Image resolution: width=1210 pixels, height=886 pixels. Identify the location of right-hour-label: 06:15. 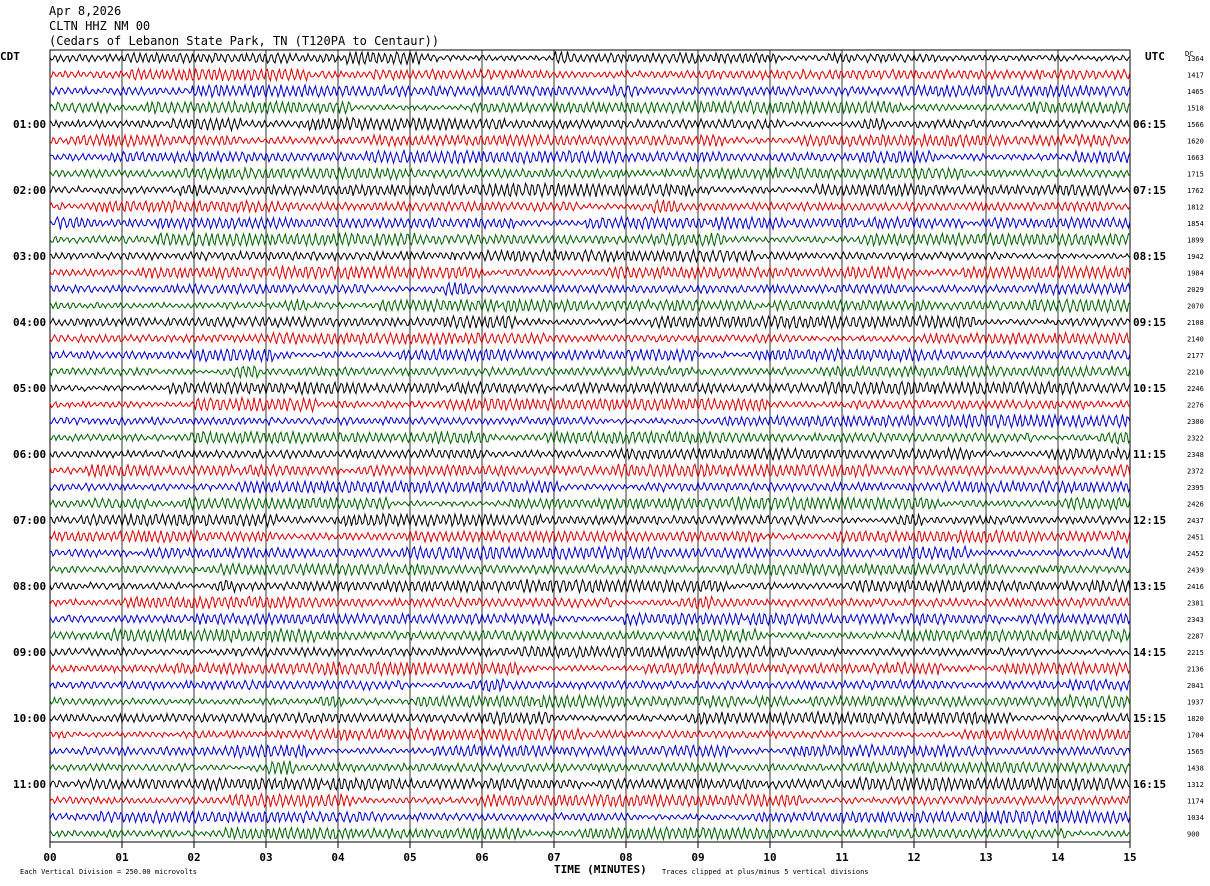
(1149, 124).